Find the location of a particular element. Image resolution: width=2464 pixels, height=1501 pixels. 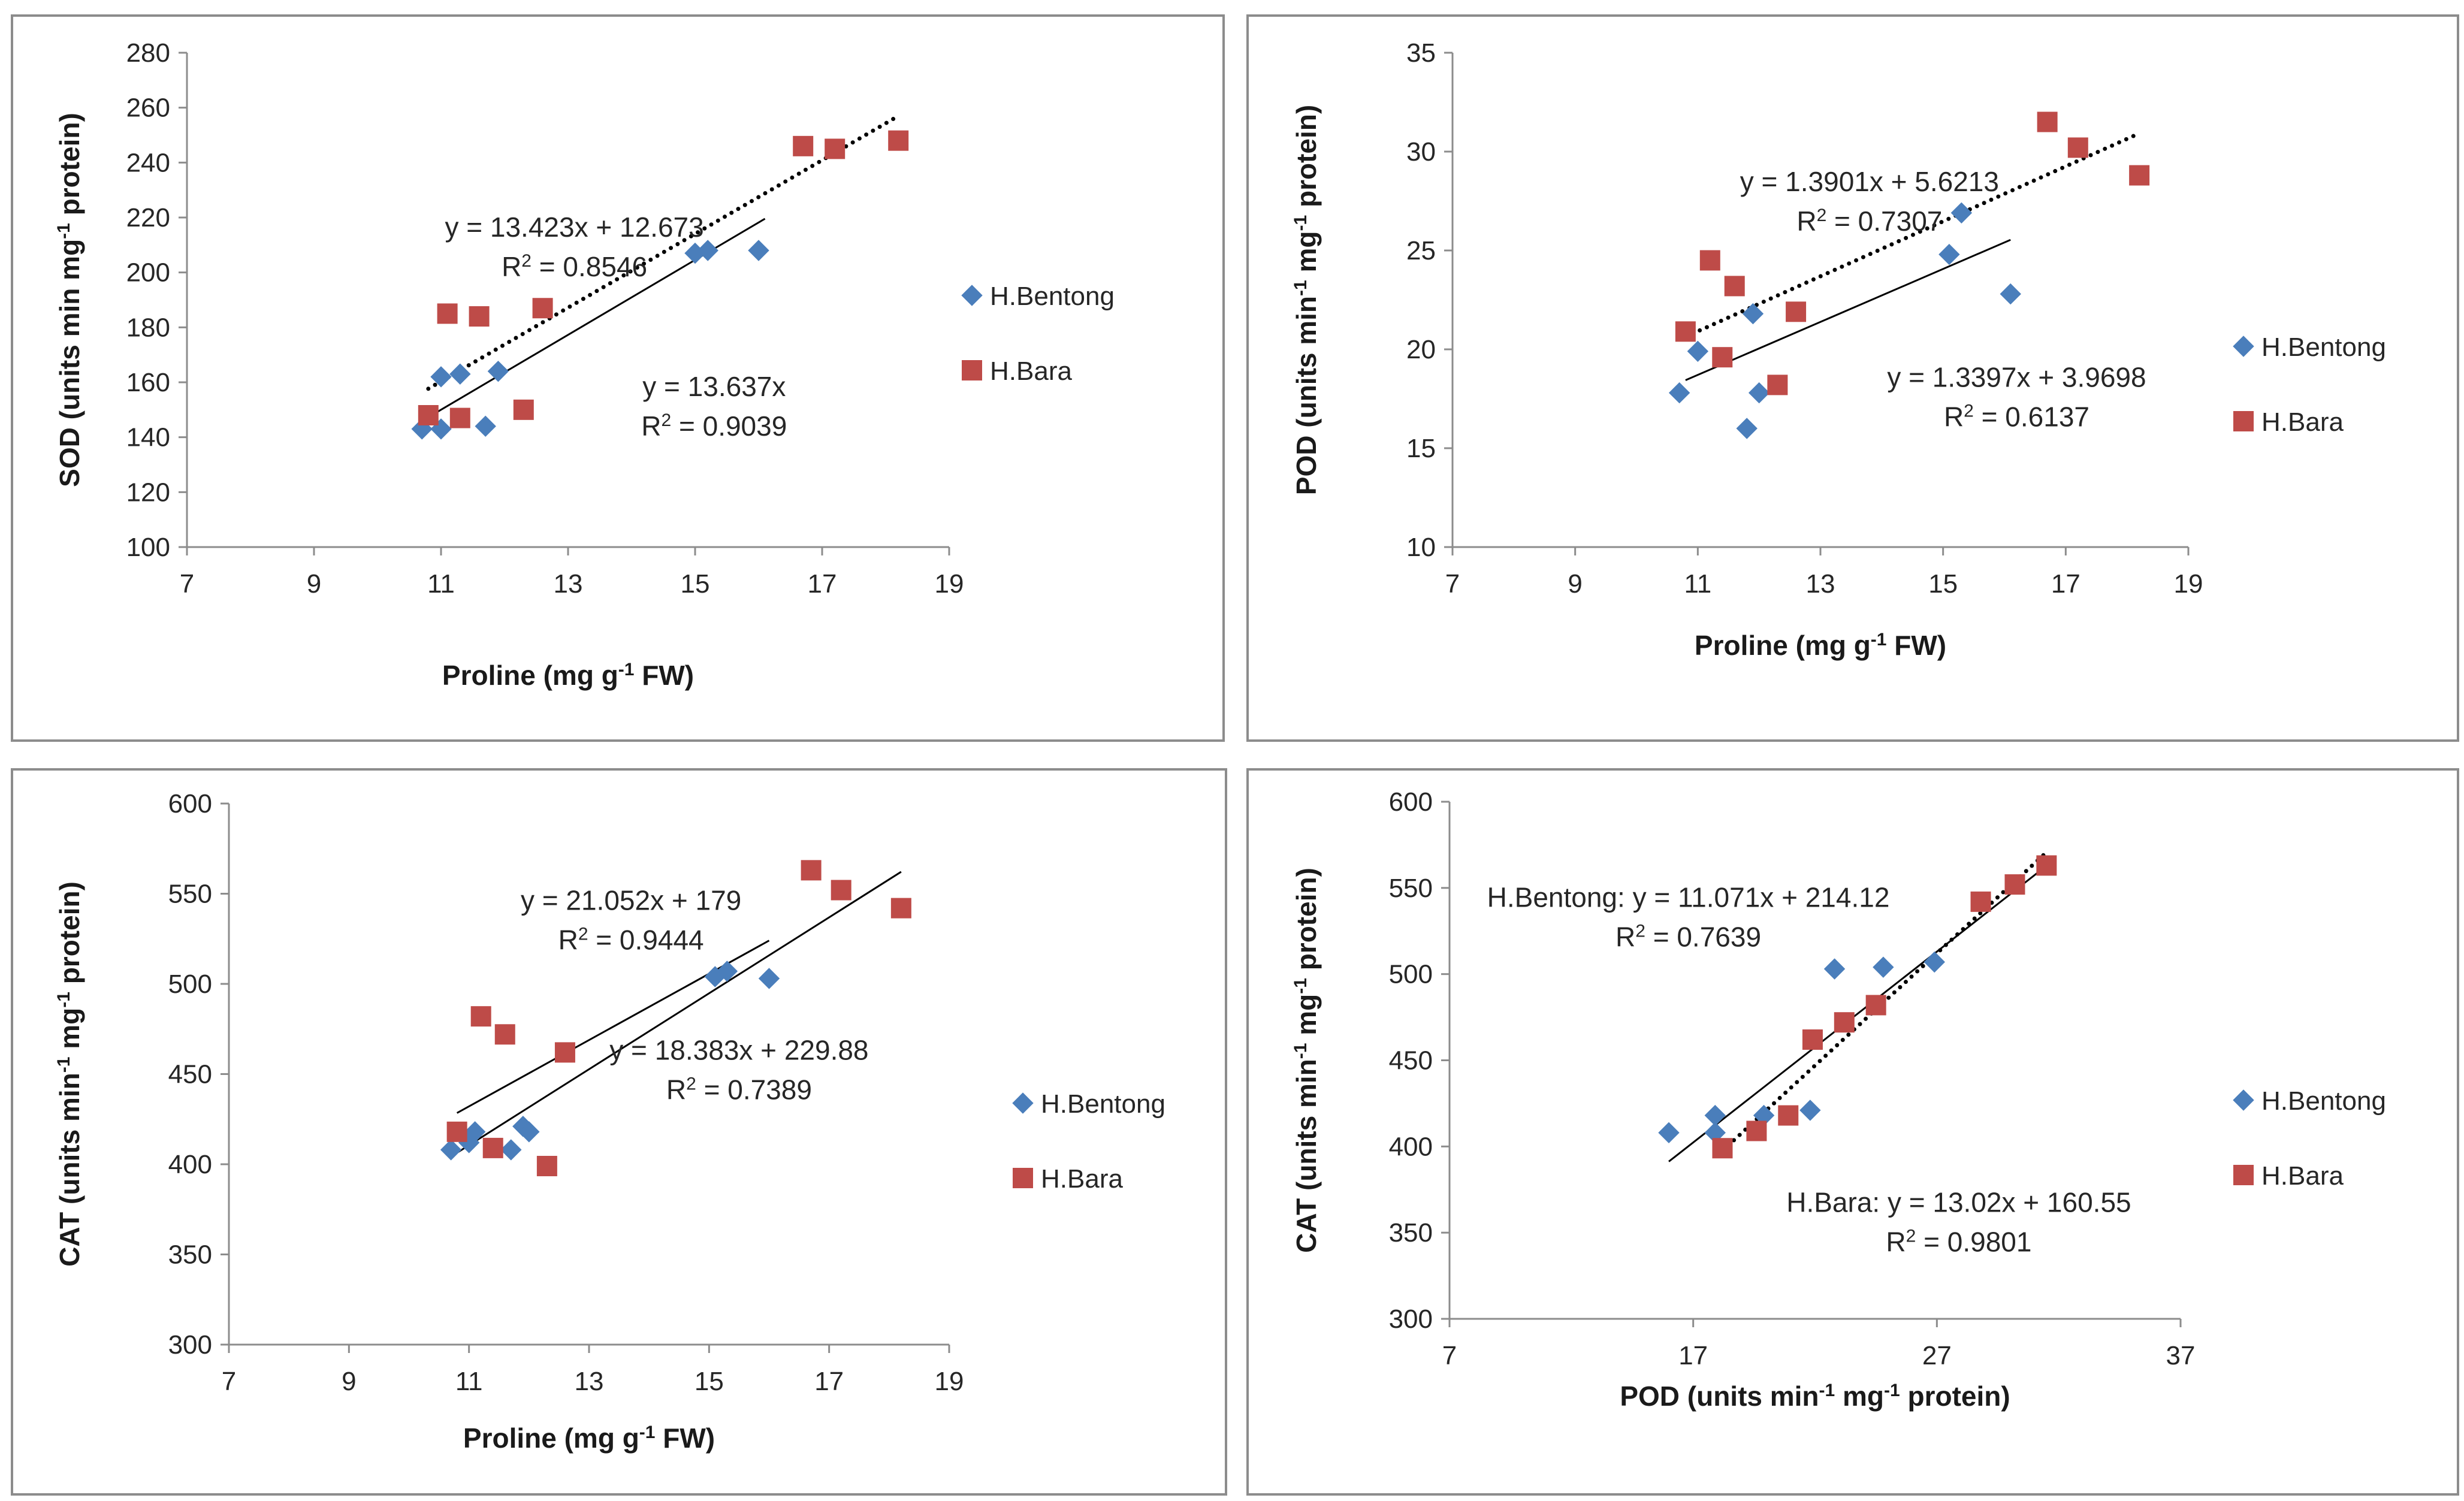

x-axis-title: POD (units min-1 mg-1 protein) is located at coordinates (1815, 1396).